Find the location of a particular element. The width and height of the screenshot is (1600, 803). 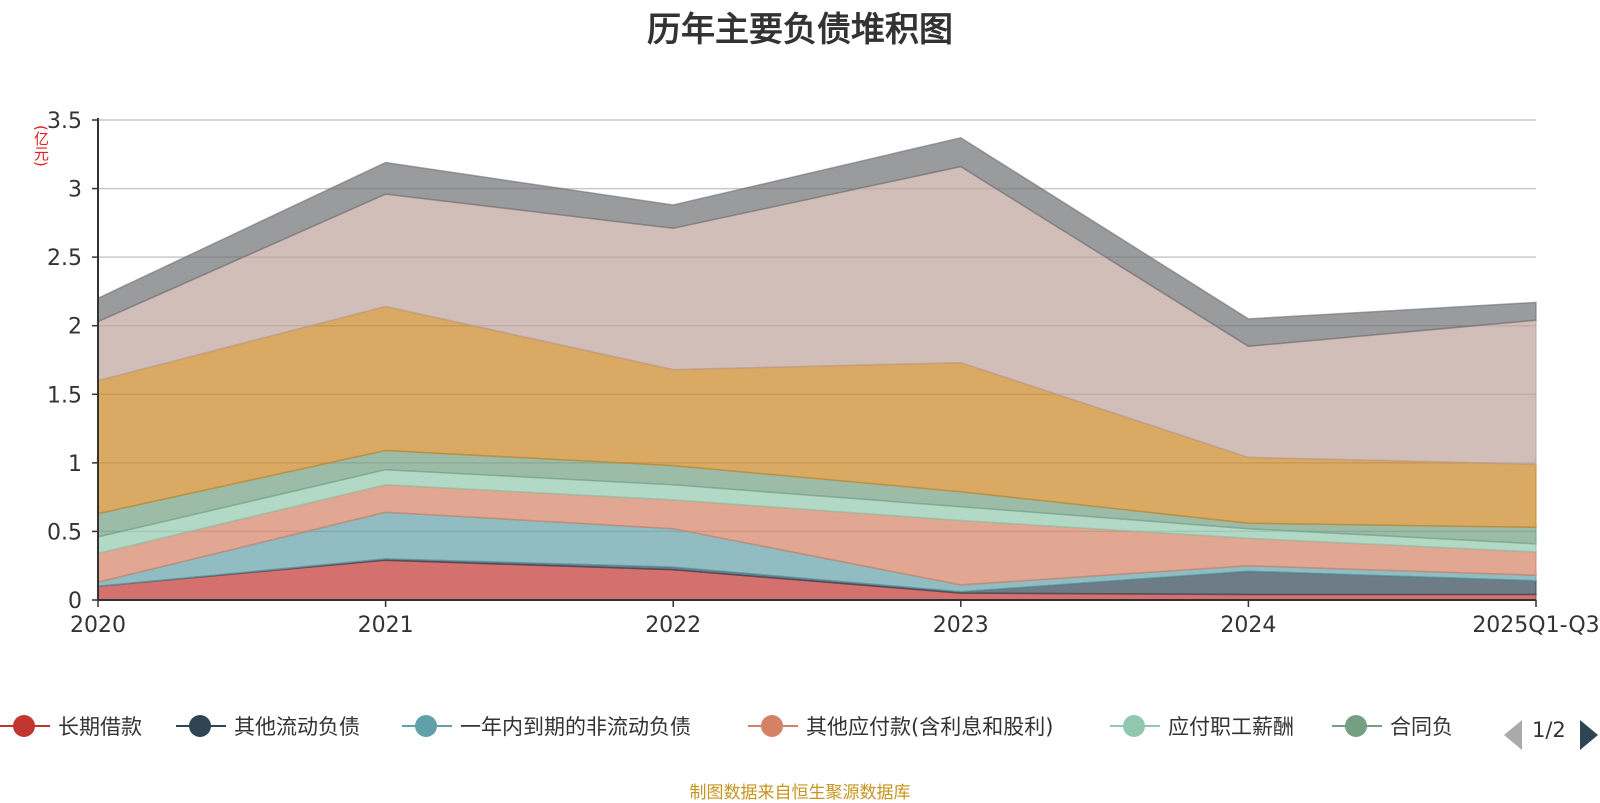

legend-item-current-portion-noncurrent: 一年内到期的非流动负债 is located at coordinates (546, 726).